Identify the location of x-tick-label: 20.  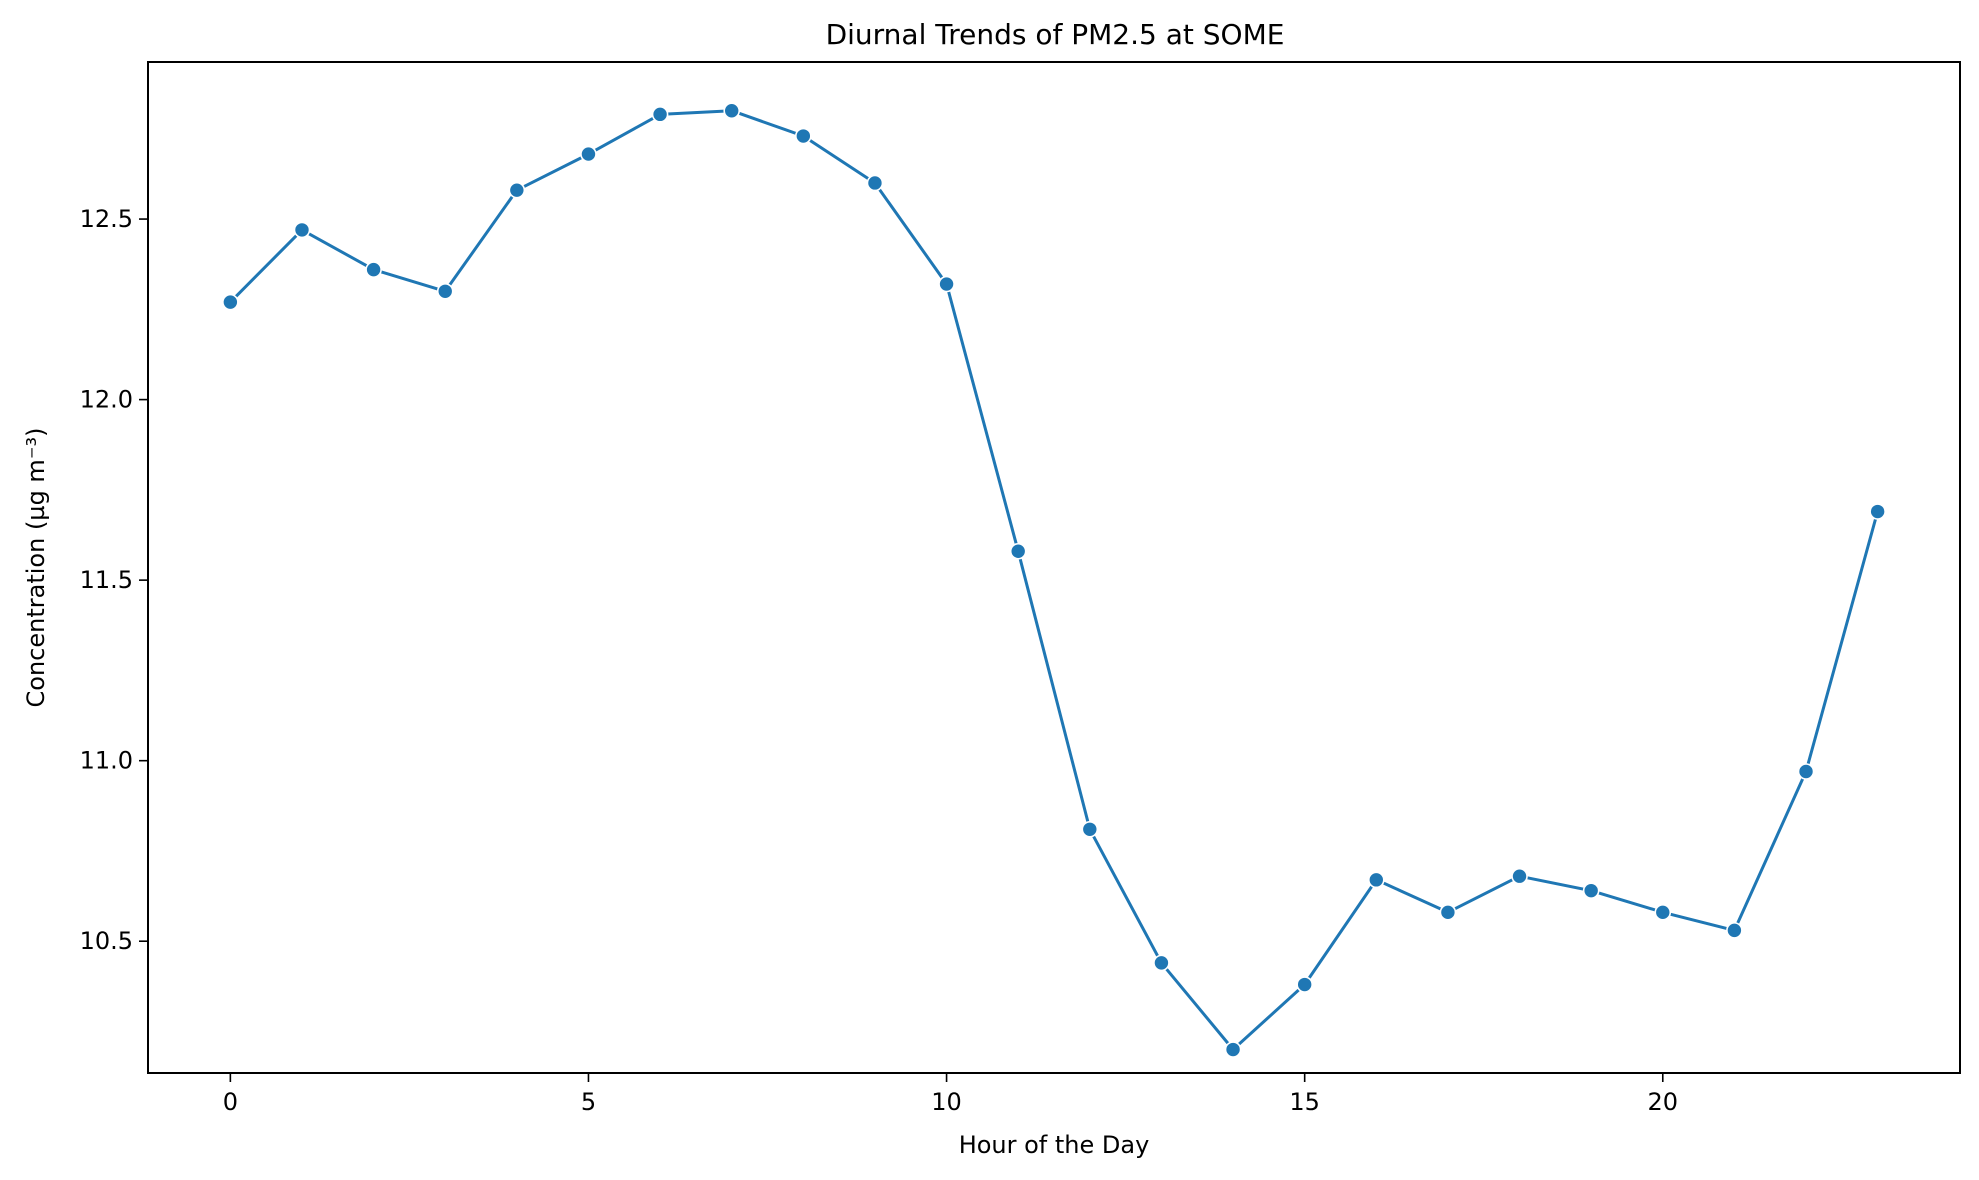
(1663, 1102).